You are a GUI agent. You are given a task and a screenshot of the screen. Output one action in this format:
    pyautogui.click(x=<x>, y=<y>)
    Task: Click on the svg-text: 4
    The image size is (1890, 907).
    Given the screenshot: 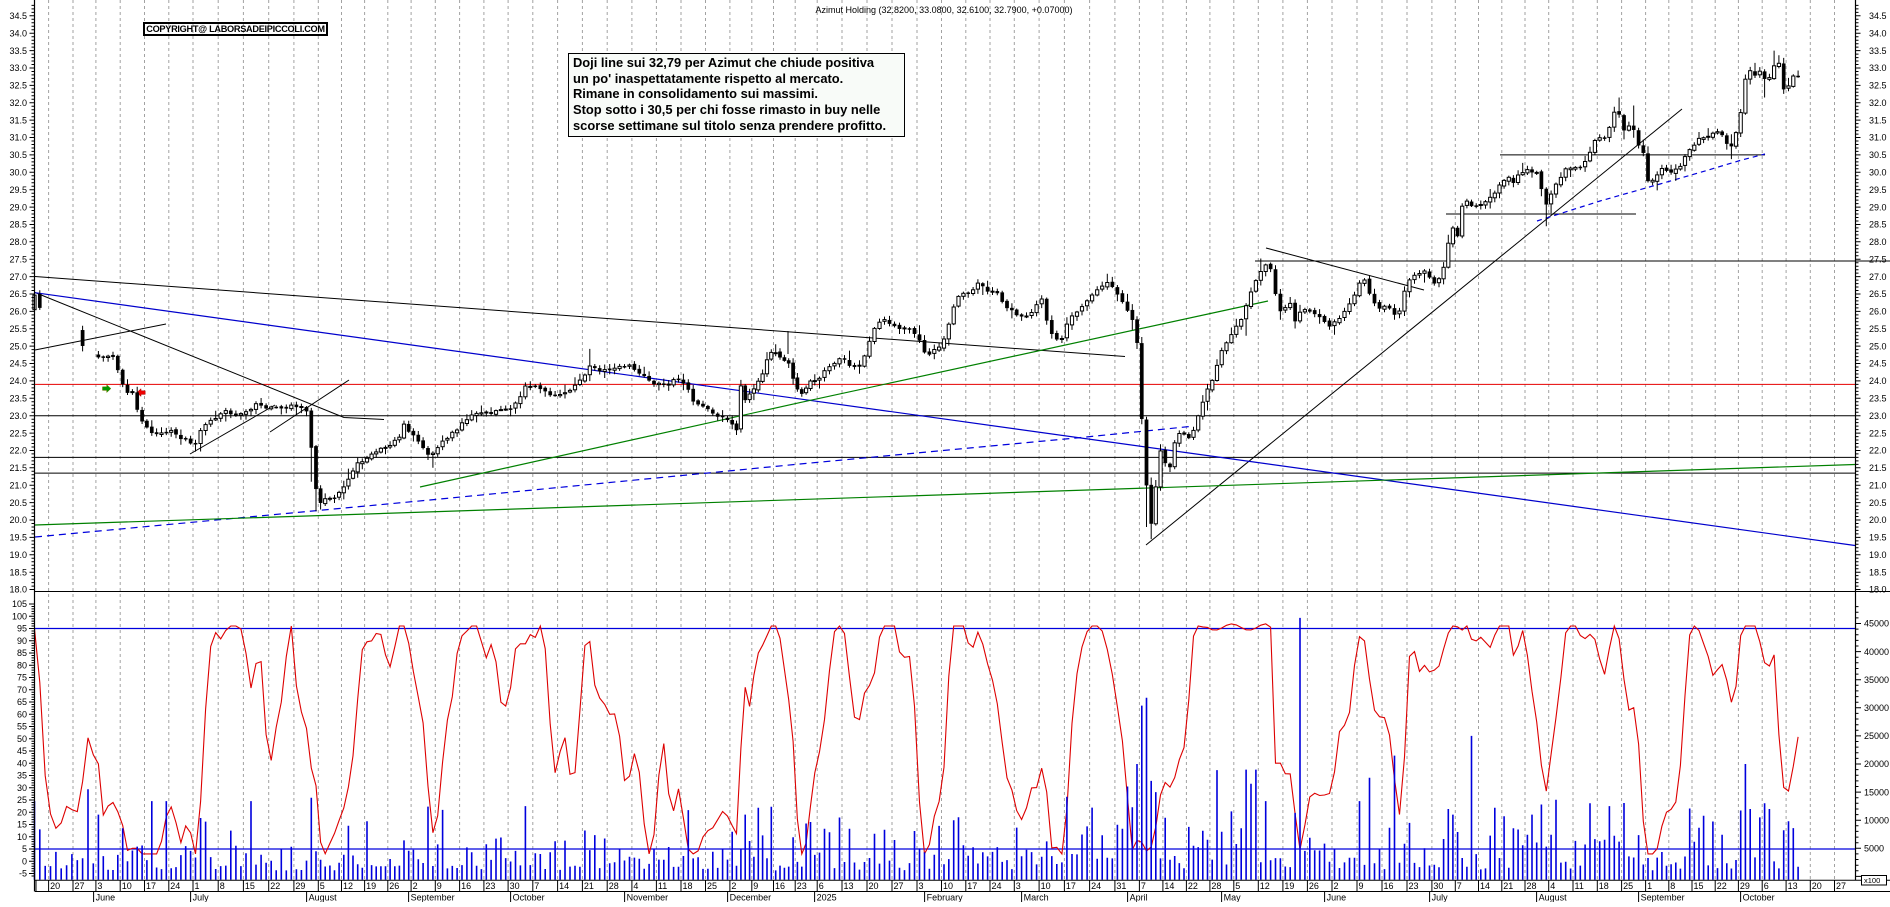 What is the action you would take?
    pyautogui.click(x=1552, y=886)
    